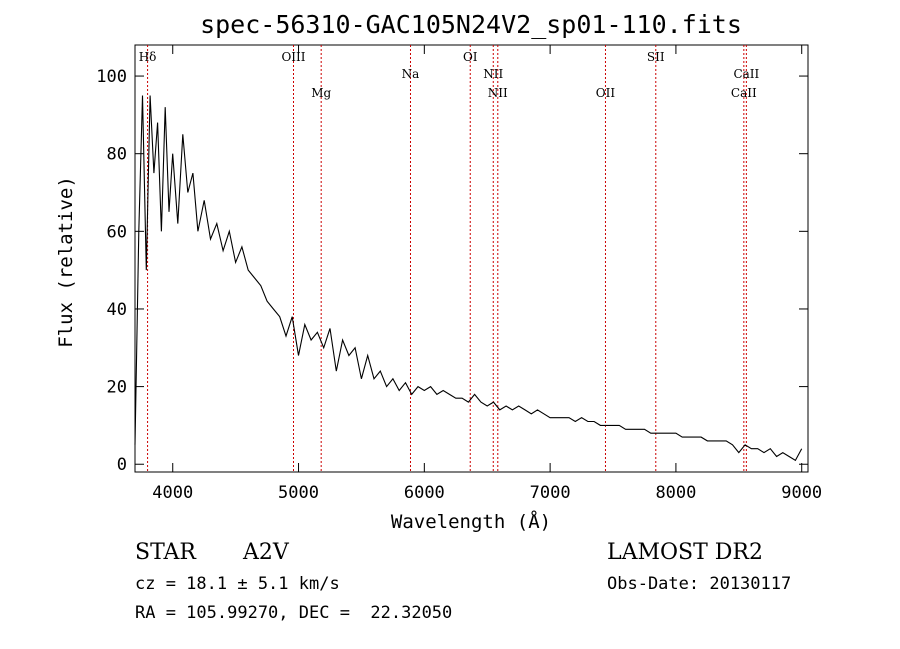  What do you see at coordinates (424, 493) in the screenshot?
I see `x-tick-label: 6000` at bounding box center [424, 493].